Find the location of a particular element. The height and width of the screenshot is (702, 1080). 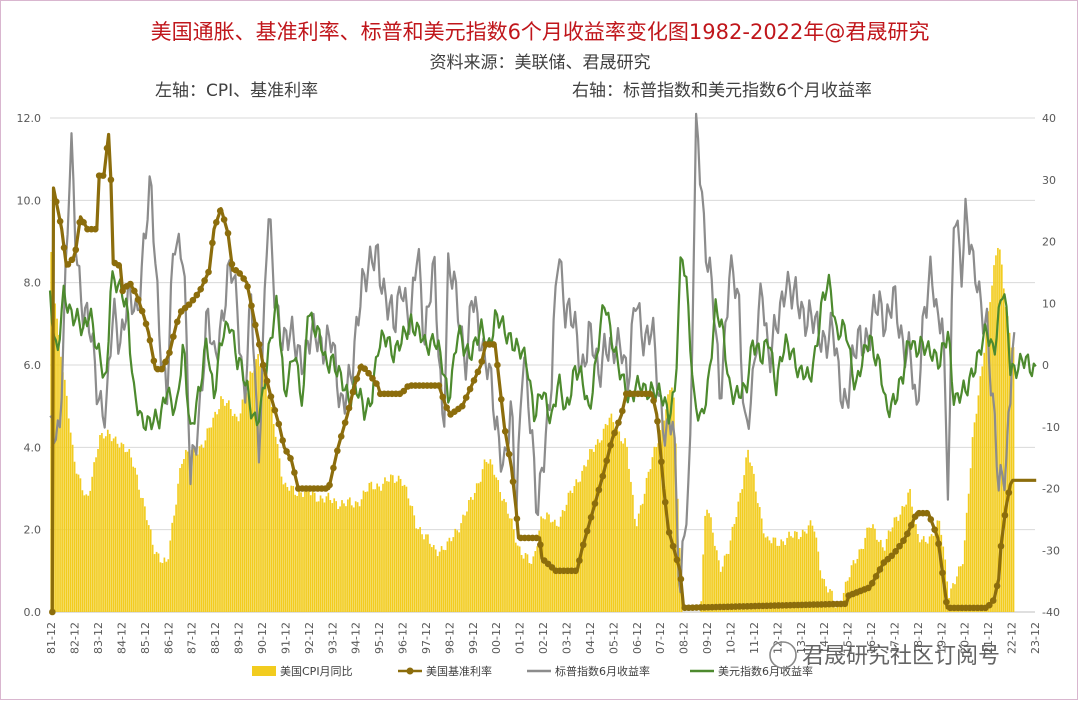

right-tick-label: -10 is located at coordinates (1051, 427).